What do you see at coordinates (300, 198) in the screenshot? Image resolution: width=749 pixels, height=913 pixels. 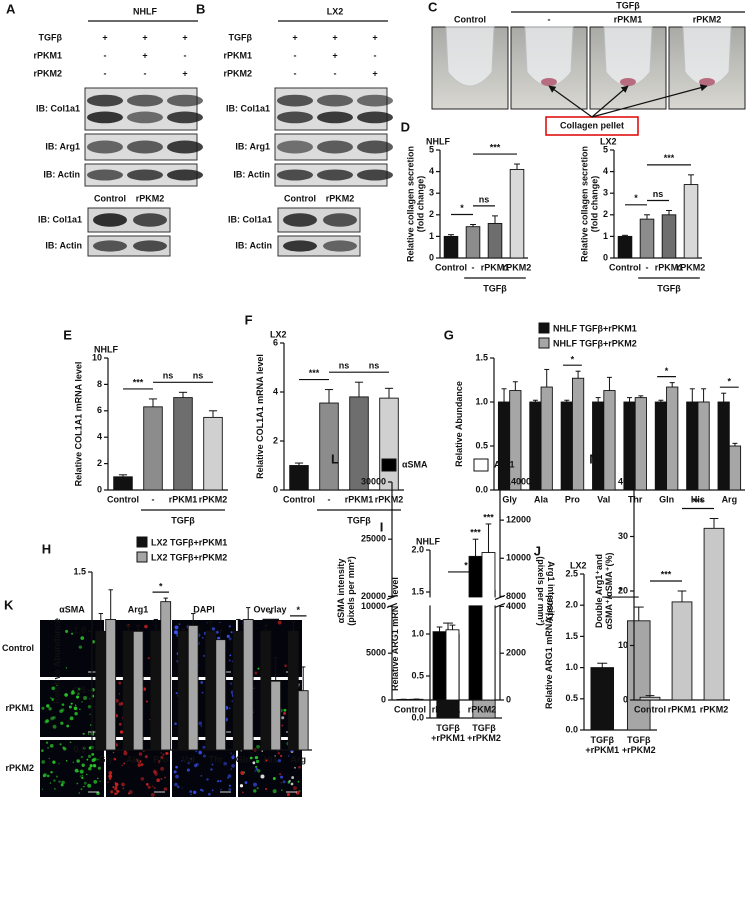 I see `lane-label: Control` at bounding box center [300, 198].